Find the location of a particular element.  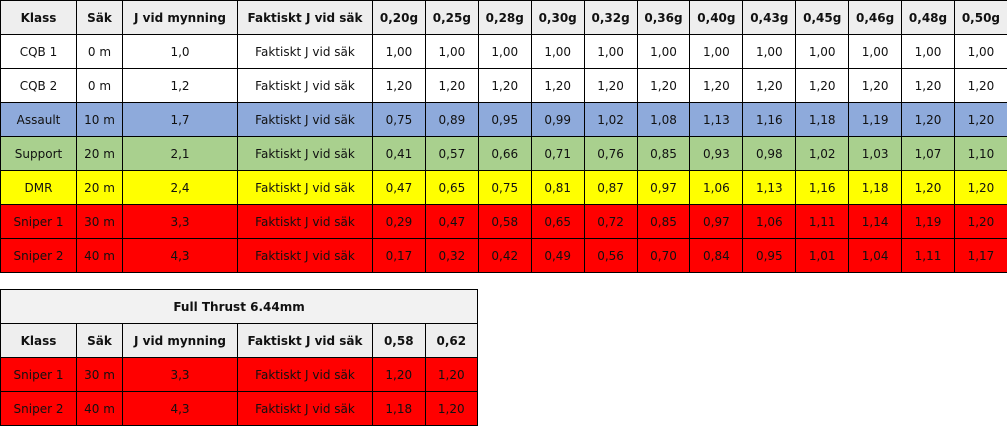

cell: 0,56 is located at coordinates (610, 255).